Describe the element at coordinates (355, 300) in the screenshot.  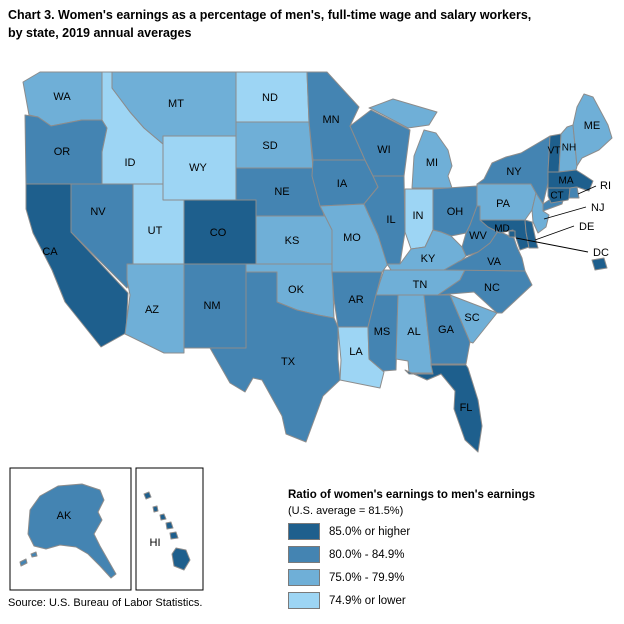
I see `state-label-AR: AR` at that location.